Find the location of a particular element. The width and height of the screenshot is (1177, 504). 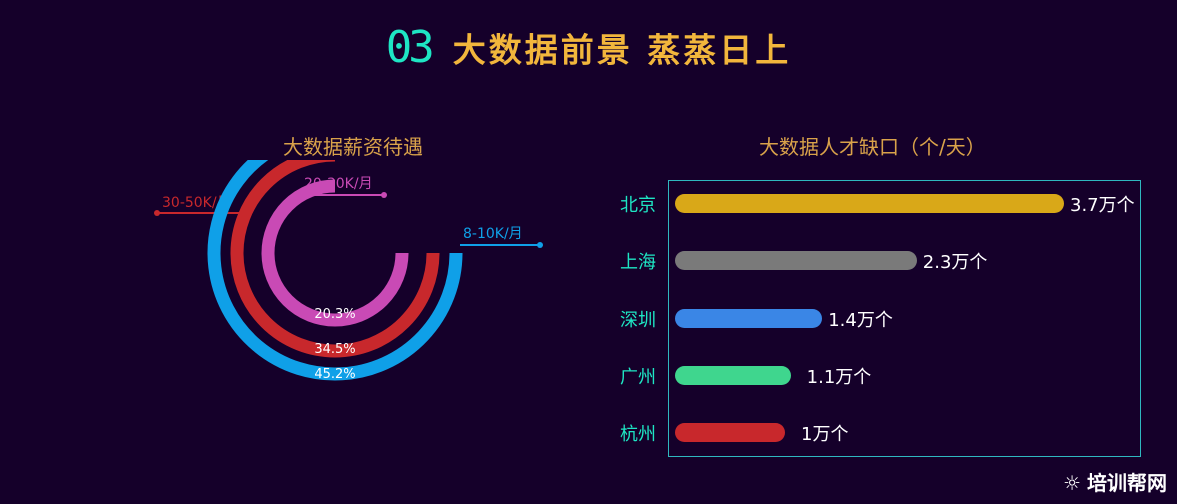

bar-value-label: 1.1万个 is located at coordinates (839, 377).